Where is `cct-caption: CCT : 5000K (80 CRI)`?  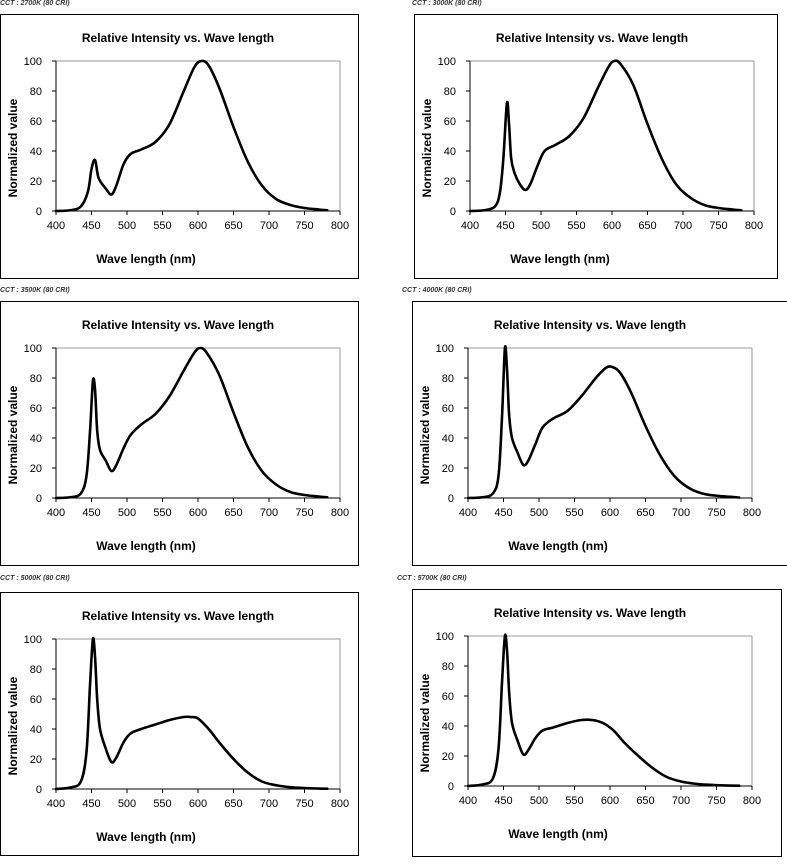
cct-caption: CCT : 5000K (80 CRI) is located at coordinates (35, 578).